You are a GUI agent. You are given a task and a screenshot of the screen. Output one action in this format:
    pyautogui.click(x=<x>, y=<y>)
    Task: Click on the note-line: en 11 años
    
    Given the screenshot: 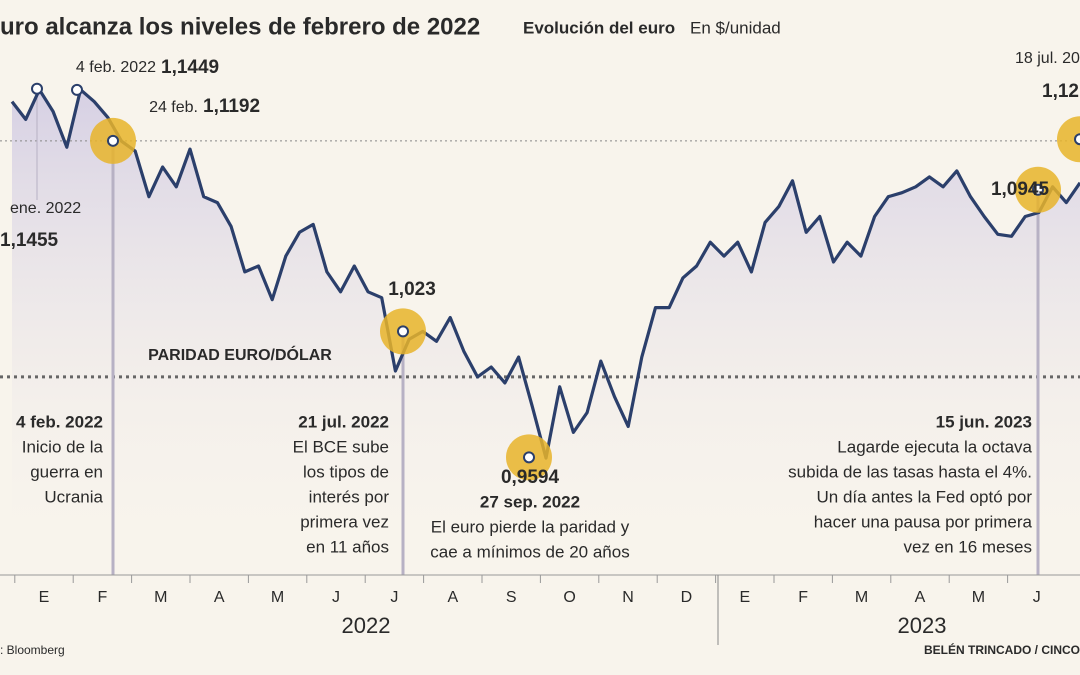 What is the action you would take?
    pyautogui.click(x=347, y=546)
    